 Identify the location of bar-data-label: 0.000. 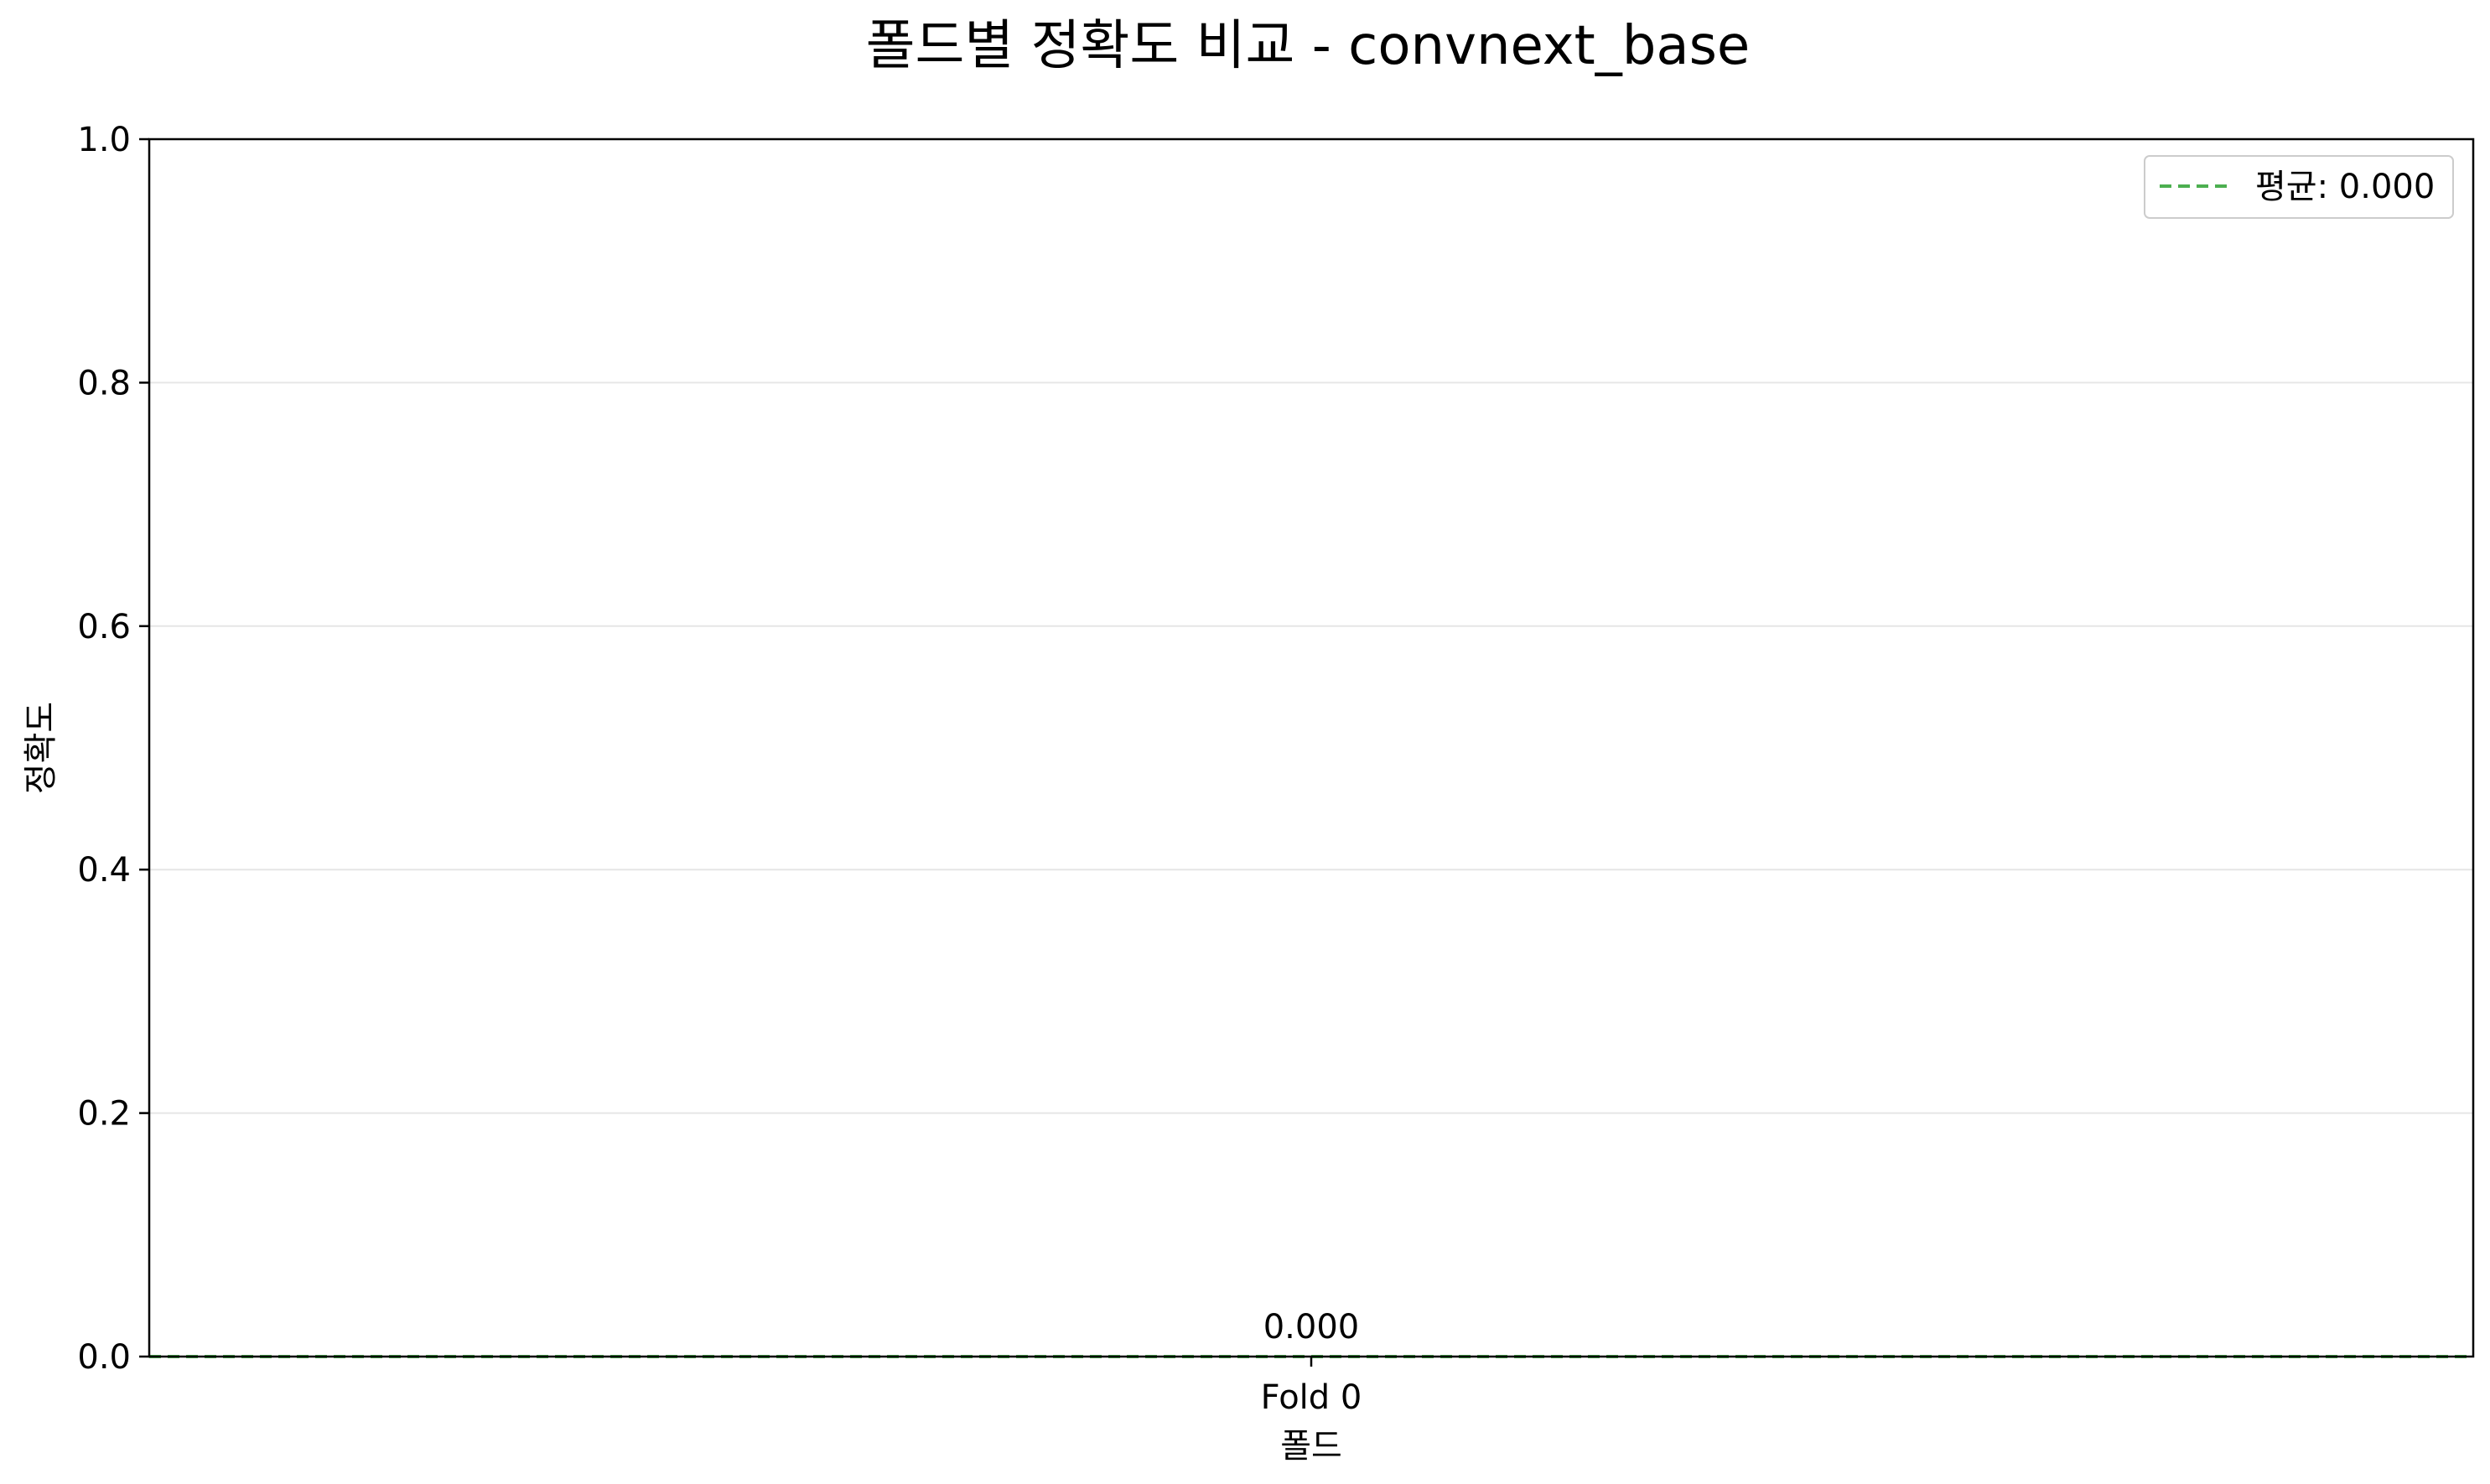
(1311, 1327).